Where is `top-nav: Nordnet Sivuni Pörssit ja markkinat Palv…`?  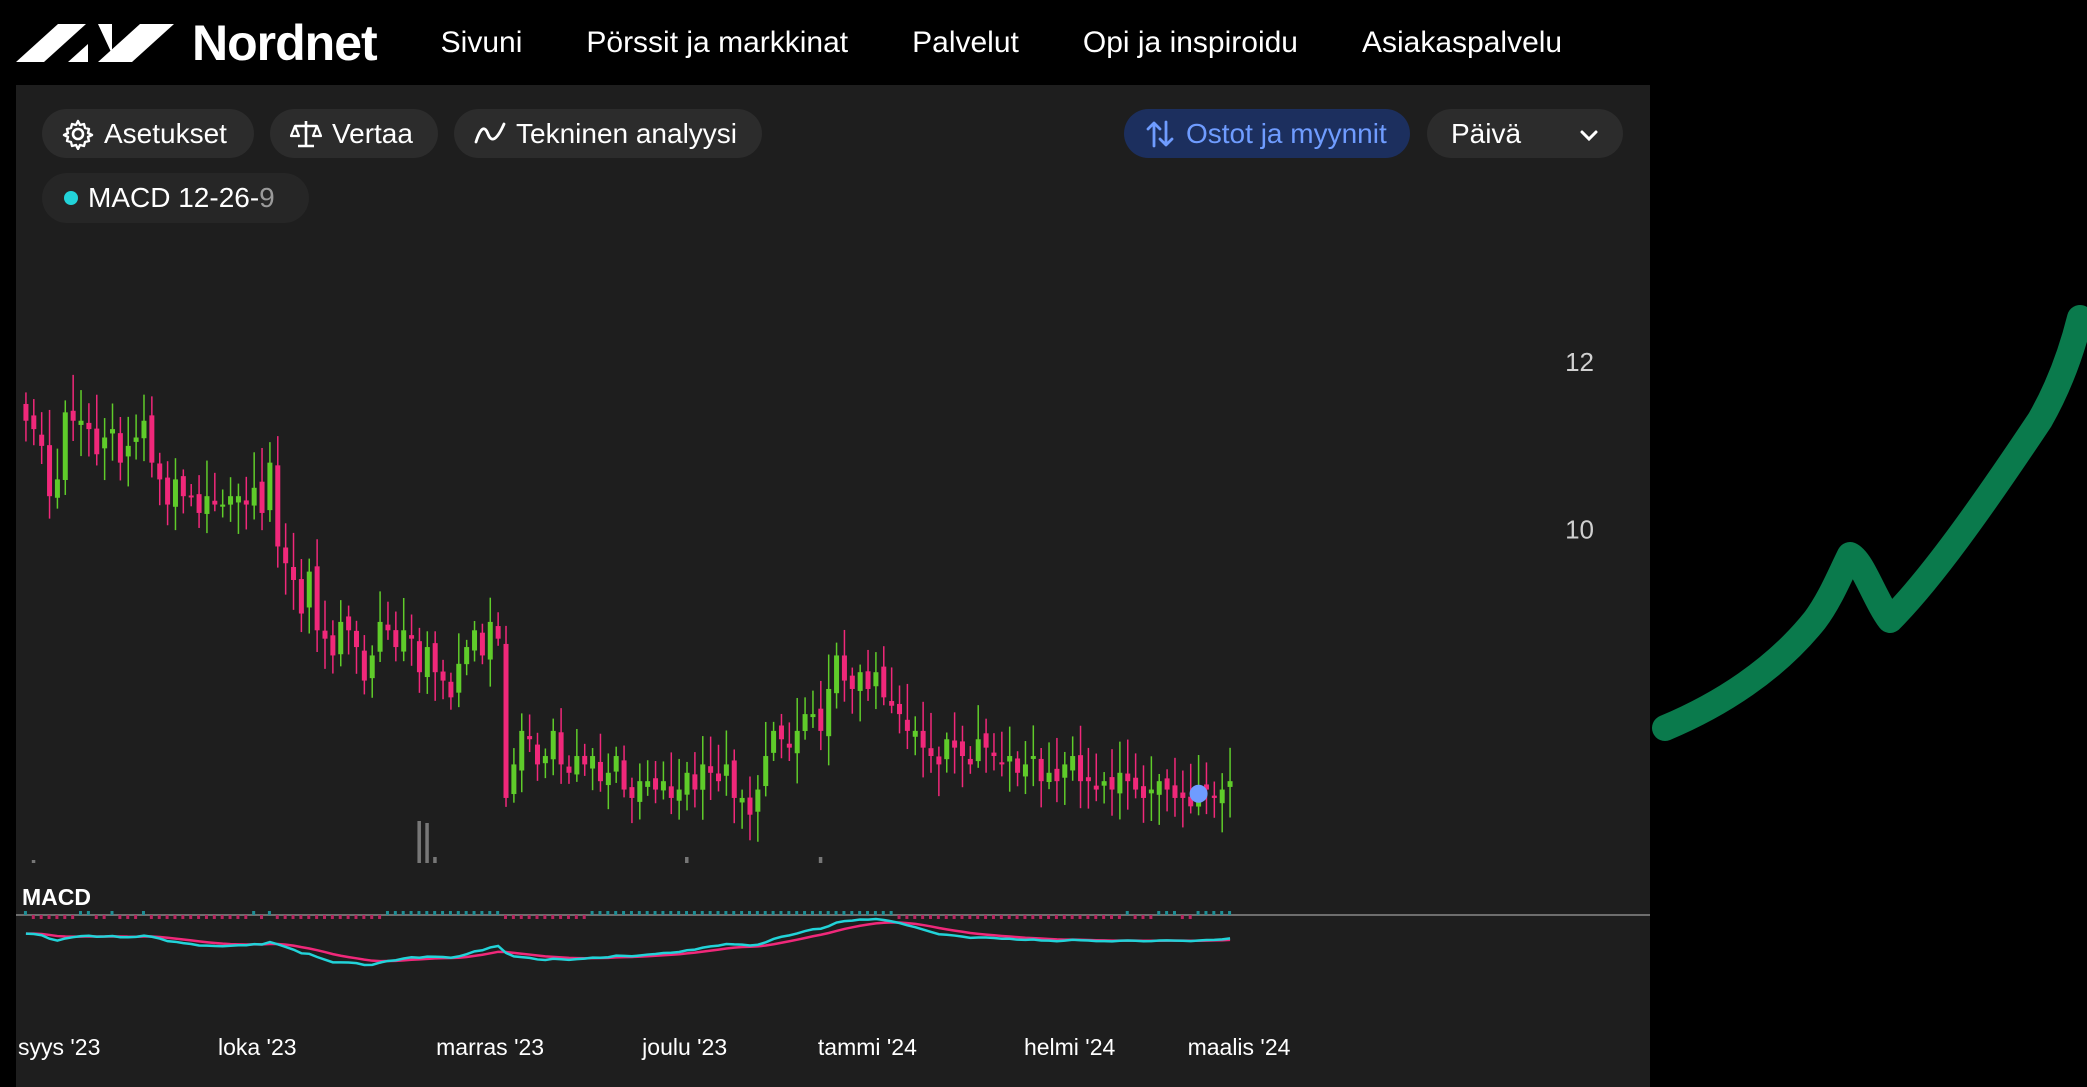
top-nav: Nordnet Sivuni Pörssit ja markkinat Palv… is located at coordinates (825, 42).